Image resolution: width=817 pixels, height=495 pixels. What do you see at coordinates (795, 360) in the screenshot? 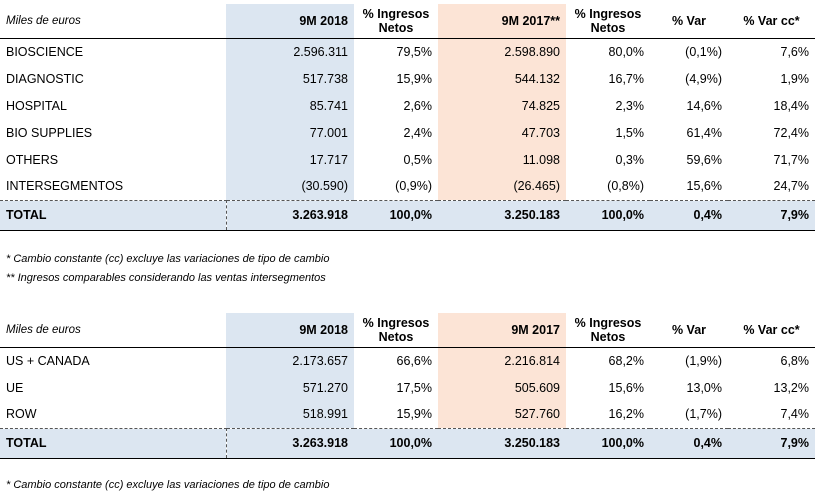
I see `cell-var-cc: 6,8%` at bounding box center [795, 360].